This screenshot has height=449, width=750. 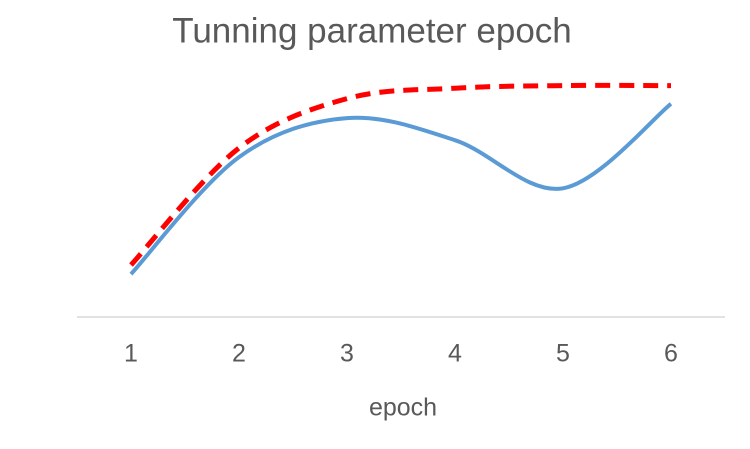 I want to click on chart-title: Tunning parameter epoch, so click(x=372, y=30).